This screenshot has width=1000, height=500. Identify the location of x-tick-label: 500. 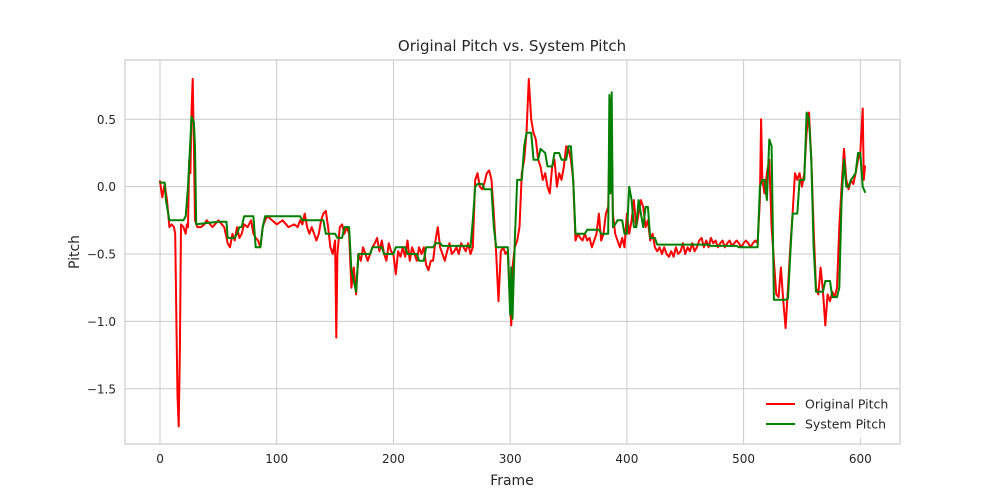
(743, 459).